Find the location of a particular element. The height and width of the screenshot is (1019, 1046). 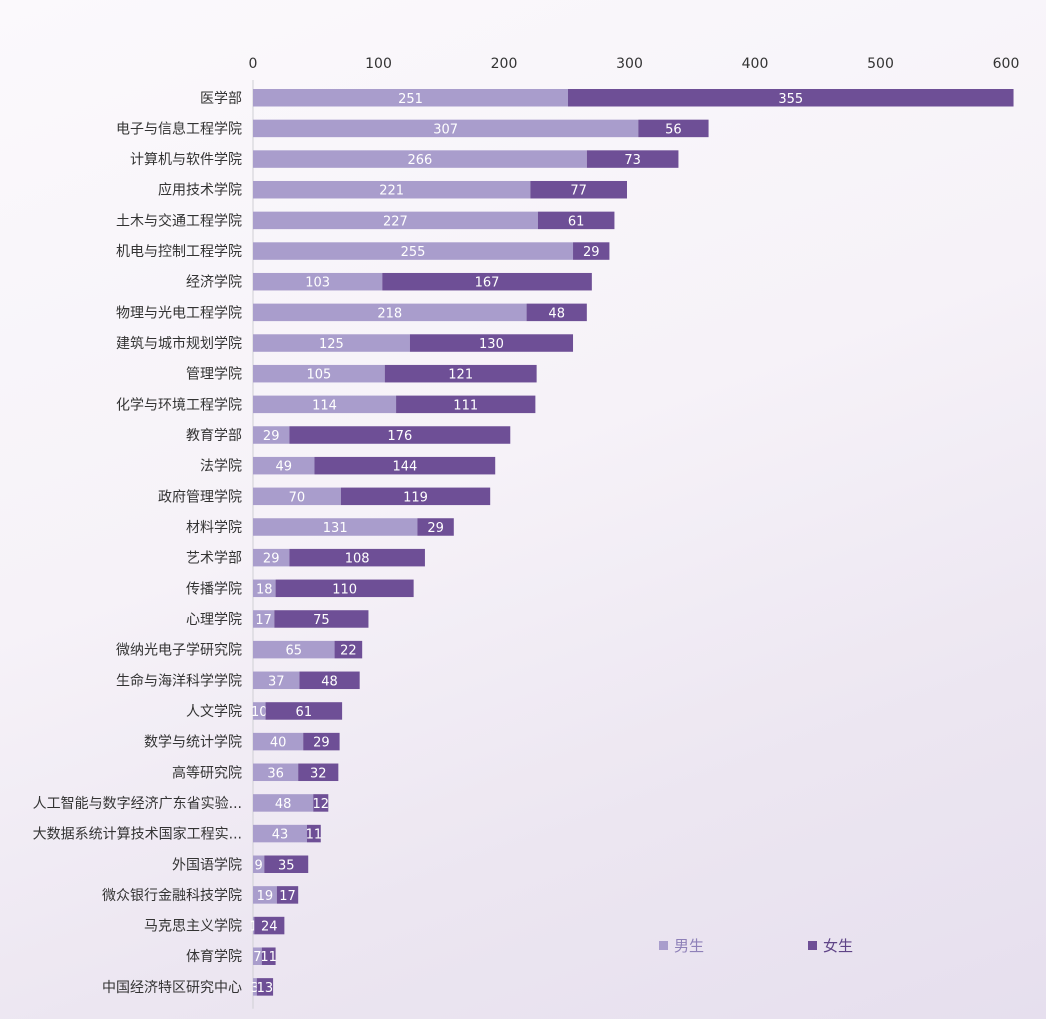

value-label: 12 is located at coordinates (320, 804).